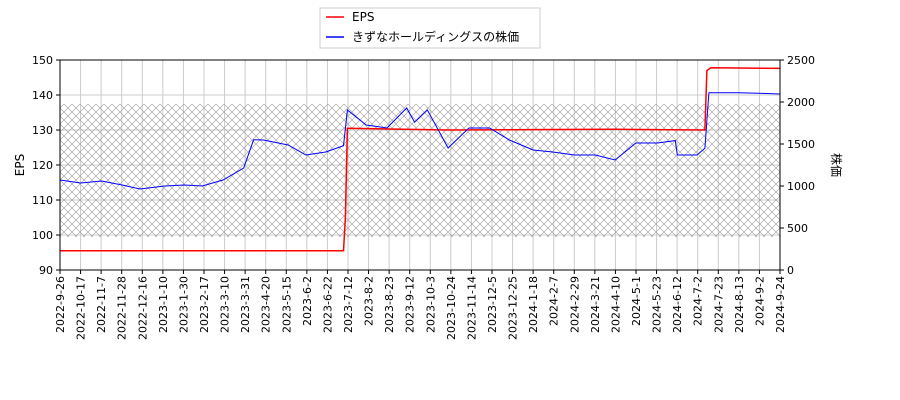  What do you see at coordinates (42, 235) in the screenshot?
I see `y-tick-label: 100` at bounding box center [42, 235].